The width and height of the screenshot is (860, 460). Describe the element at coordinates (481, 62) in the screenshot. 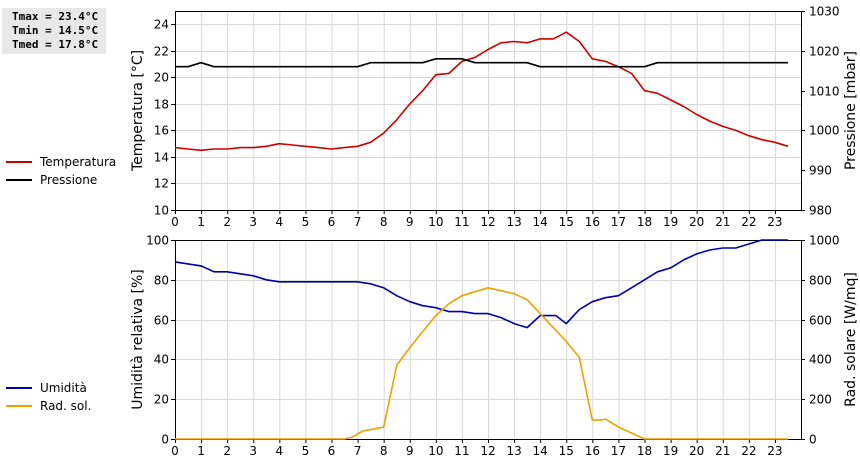

I see `series-line-pressione` at that location.